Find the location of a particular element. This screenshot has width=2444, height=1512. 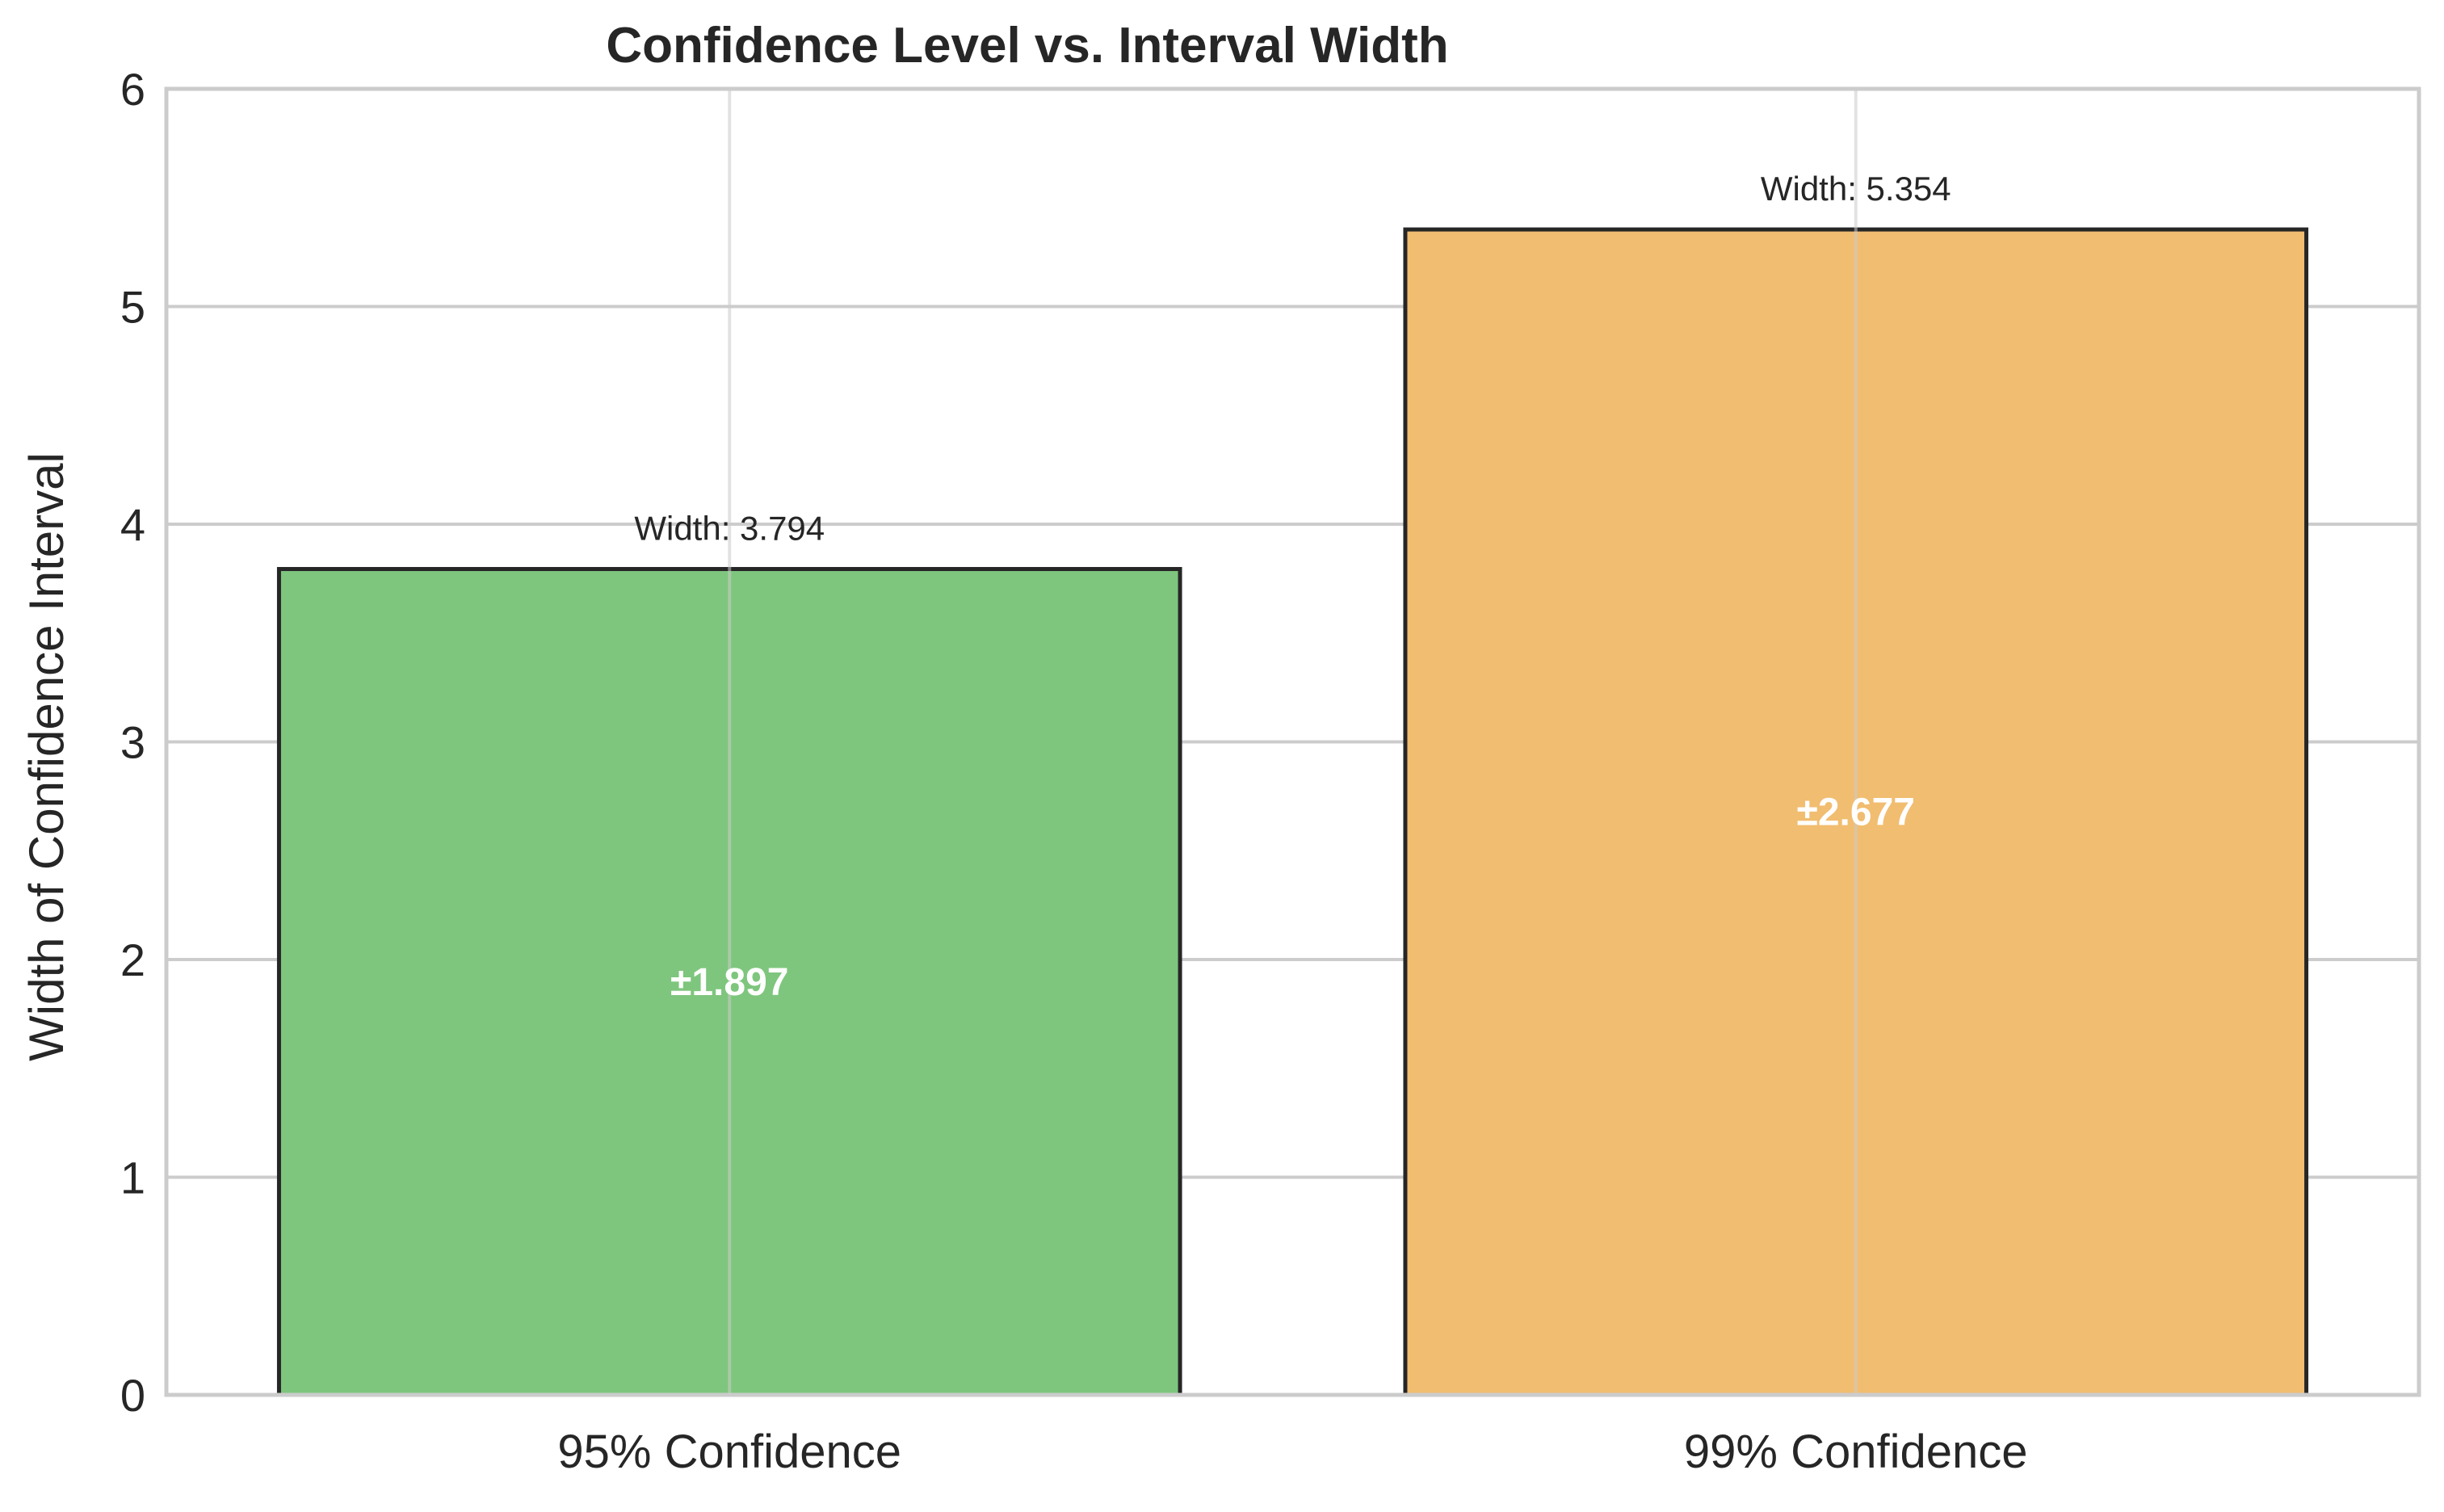

y-ticks: 0 1 2 3 4 5 6 is located at coordinates (132, 742).